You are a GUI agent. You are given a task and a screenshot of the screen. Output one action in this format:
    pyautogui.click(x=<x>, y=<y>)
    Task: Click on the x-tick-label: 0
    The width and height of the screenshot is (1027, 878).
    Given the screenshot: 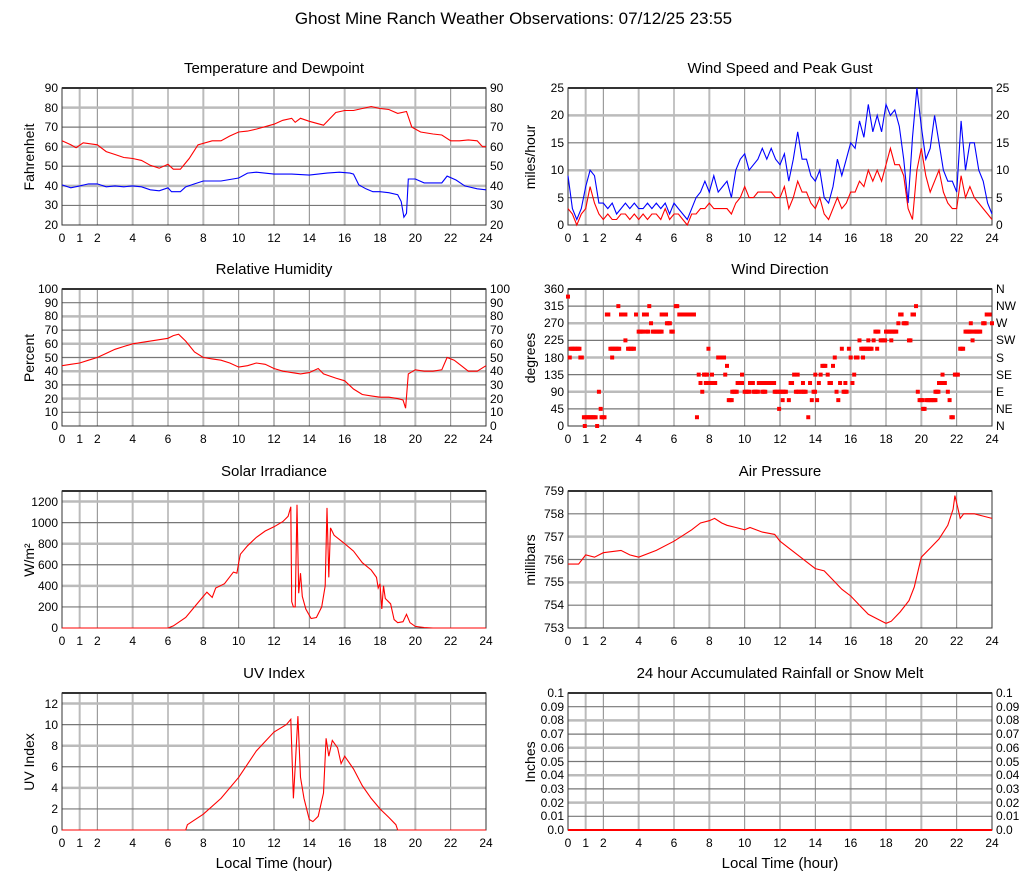 What is the action you would take?
    pyautogui.click(x=62, y=238)
    